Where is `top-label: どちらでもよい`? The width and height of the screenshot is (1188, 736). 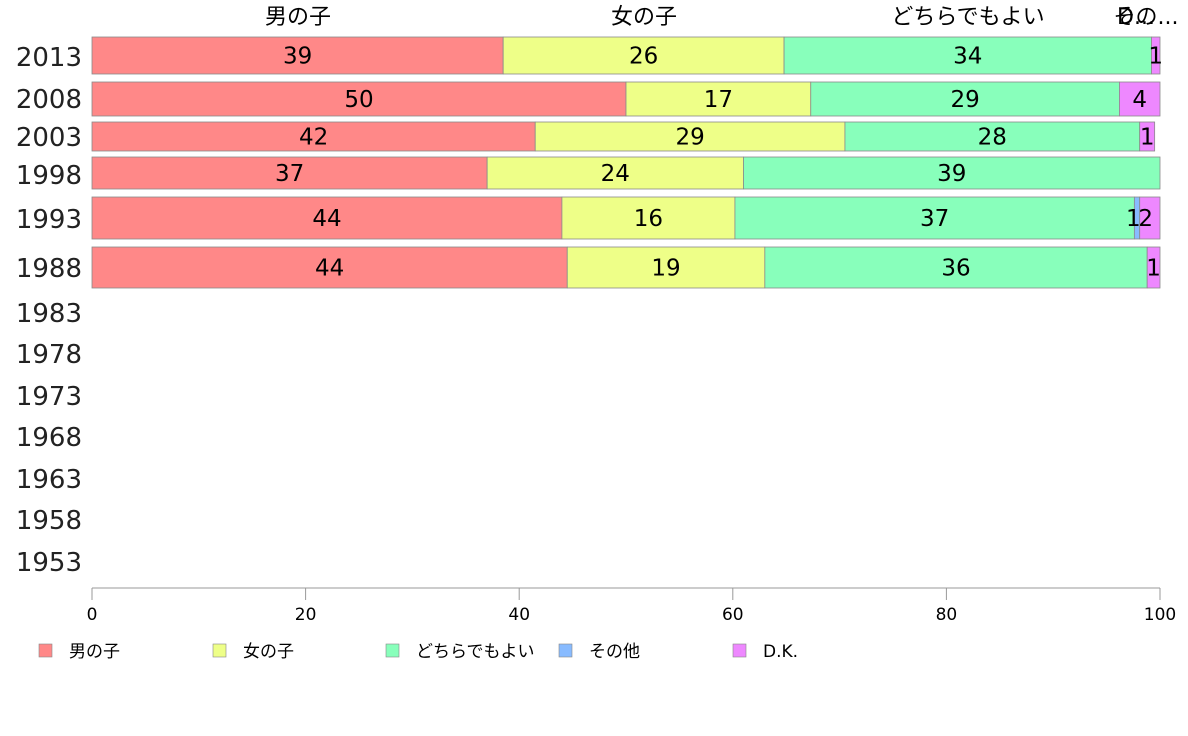
top-label: どちらでもよい is located at coordinates (967, 17).